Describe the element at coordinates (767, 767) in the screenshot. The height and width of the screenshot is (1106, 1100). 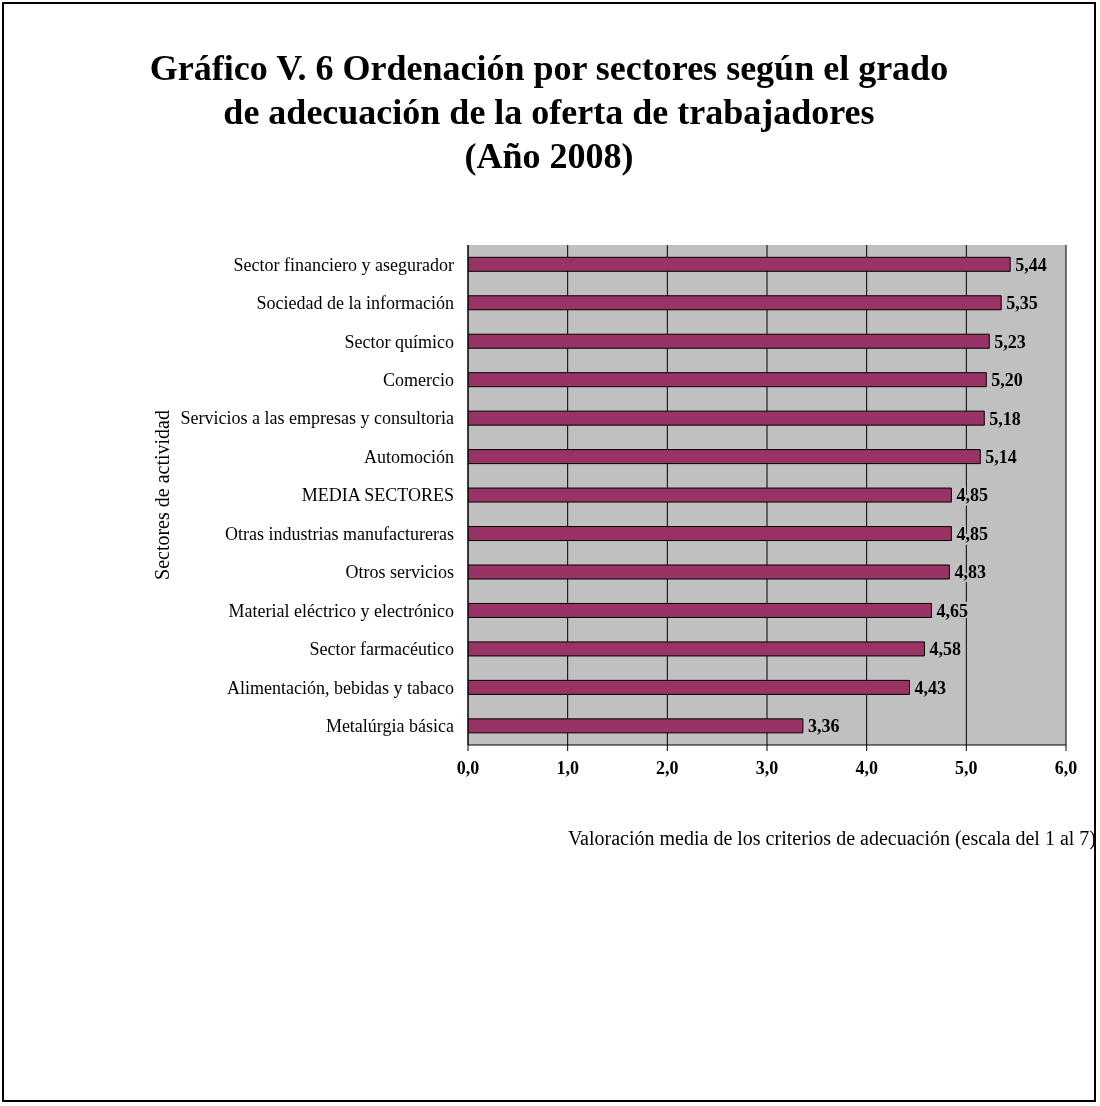
I see `x-tick-label: 3,0` at that location.